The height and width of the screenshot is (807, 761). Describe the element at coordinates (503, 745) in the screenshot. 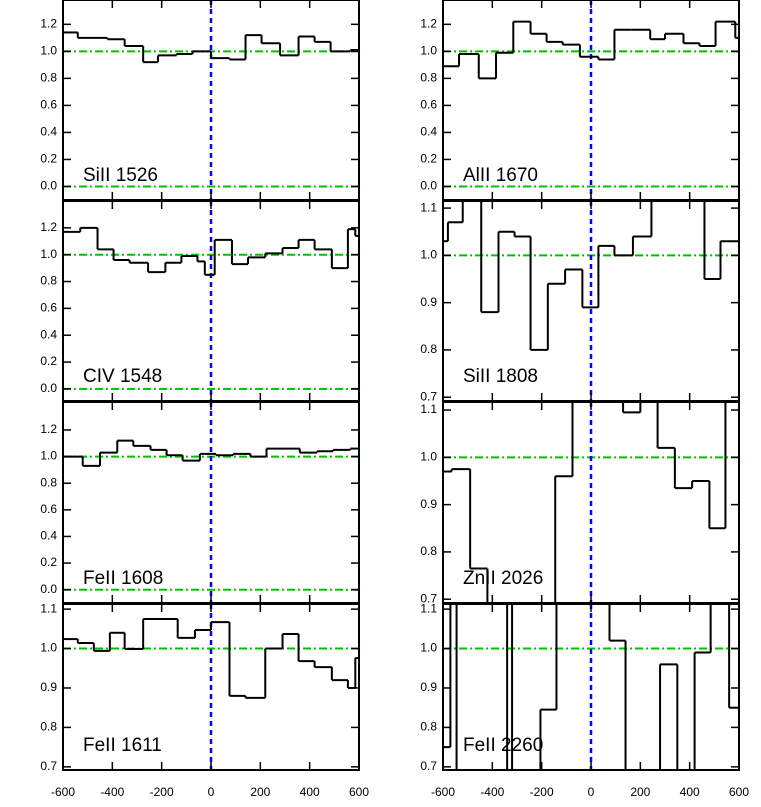

I see `line-label: FeII 2260` at that location.